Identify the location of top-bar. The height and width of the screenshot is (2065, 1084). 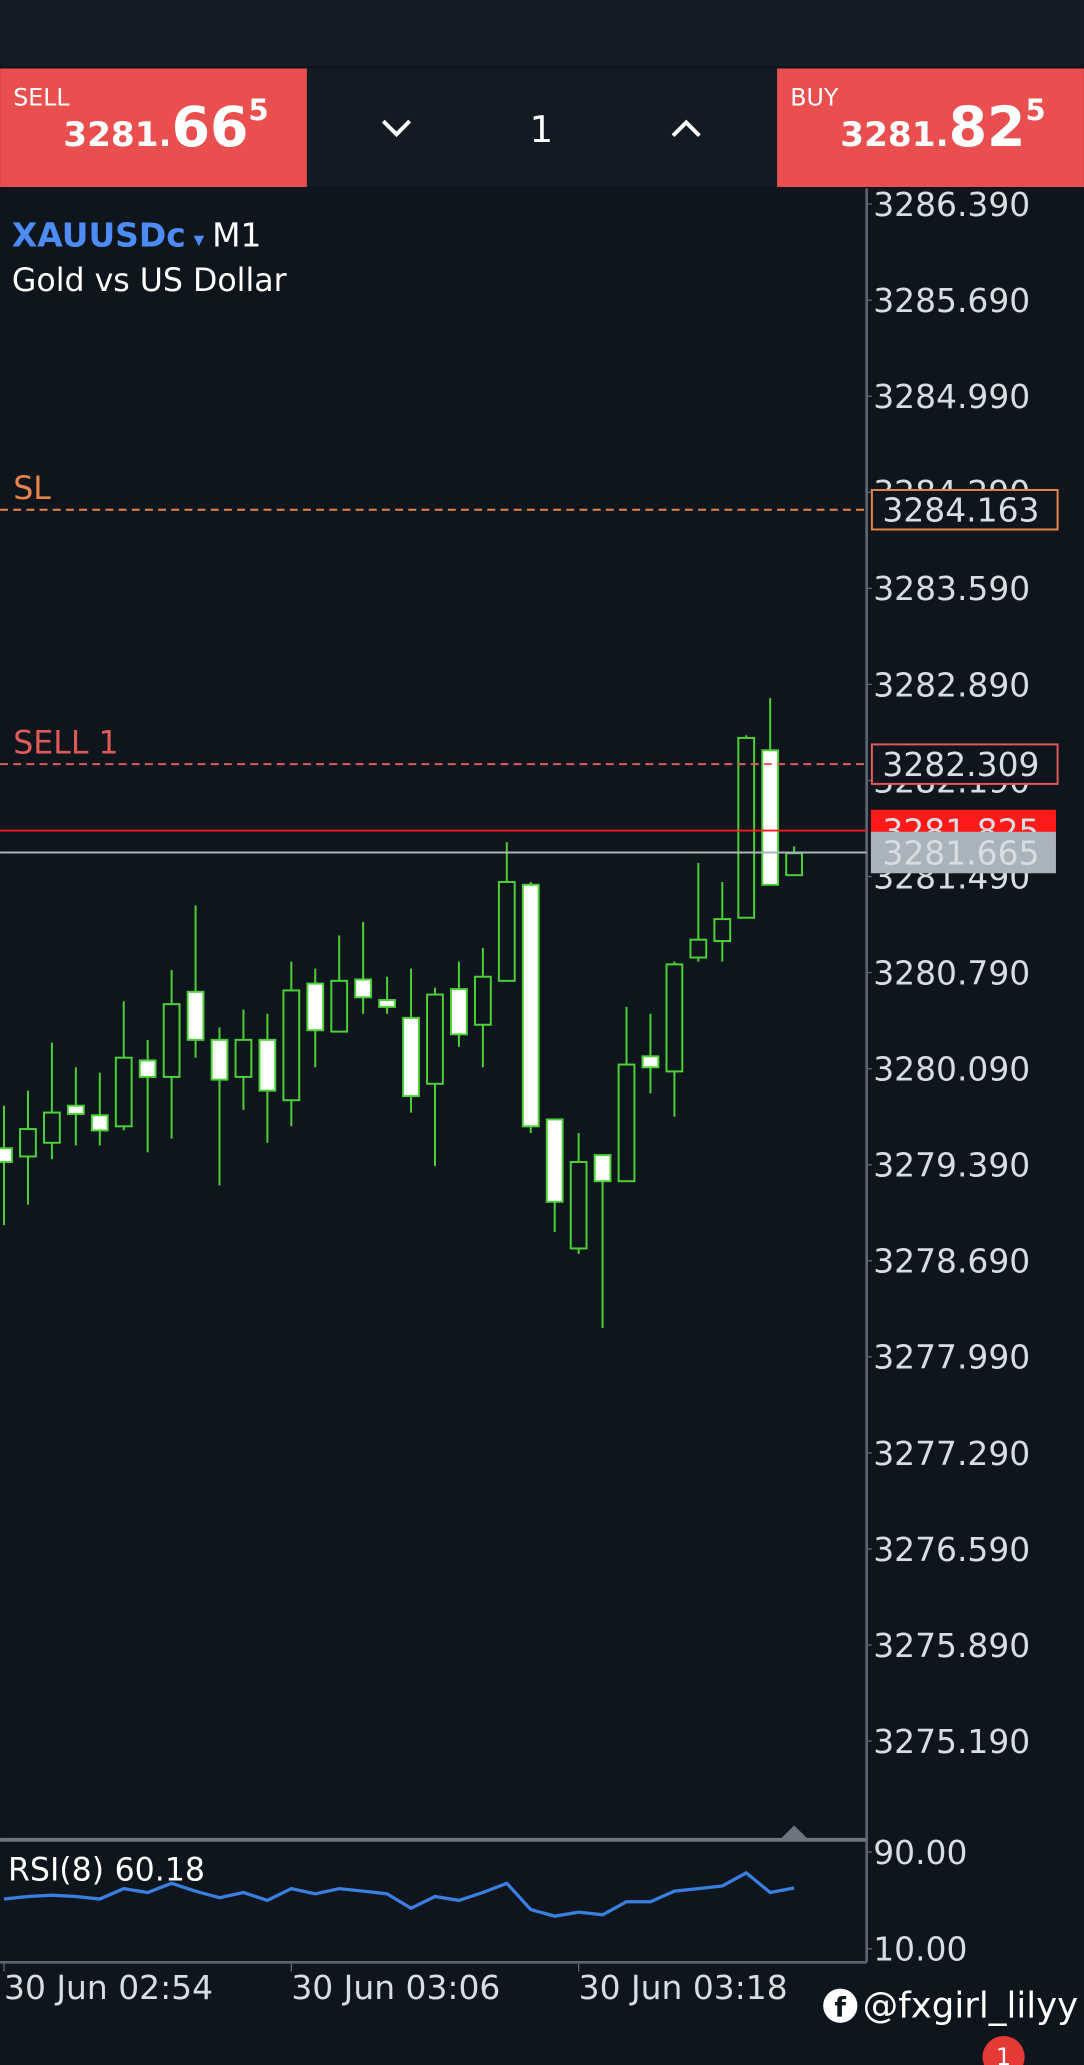
(542, 33).